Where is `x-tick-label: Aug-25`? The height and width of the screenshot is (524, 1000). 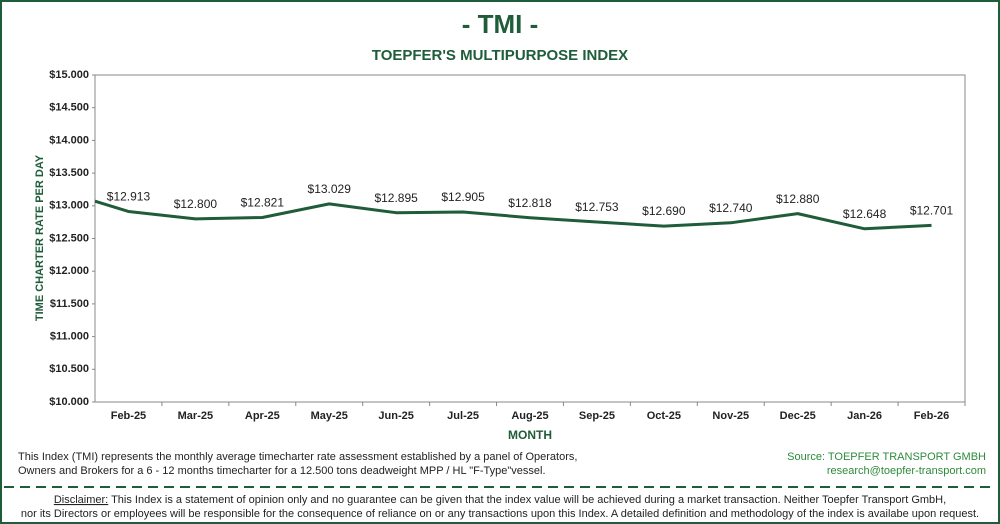
x-tick-label: Aug-25 is located at coordinates (529, 416).